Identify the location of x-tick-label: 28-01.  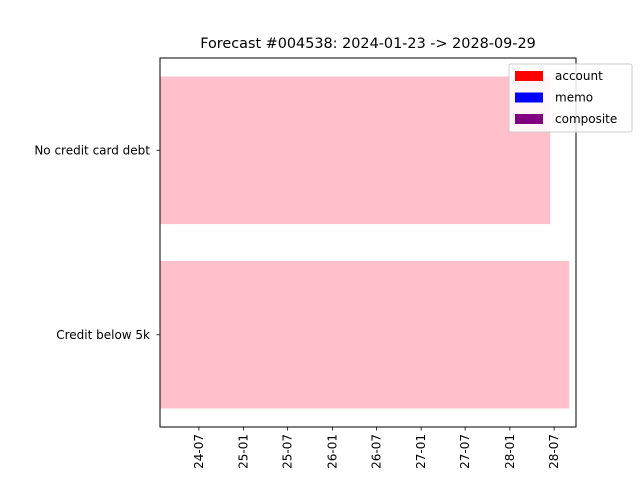
(510, 451).